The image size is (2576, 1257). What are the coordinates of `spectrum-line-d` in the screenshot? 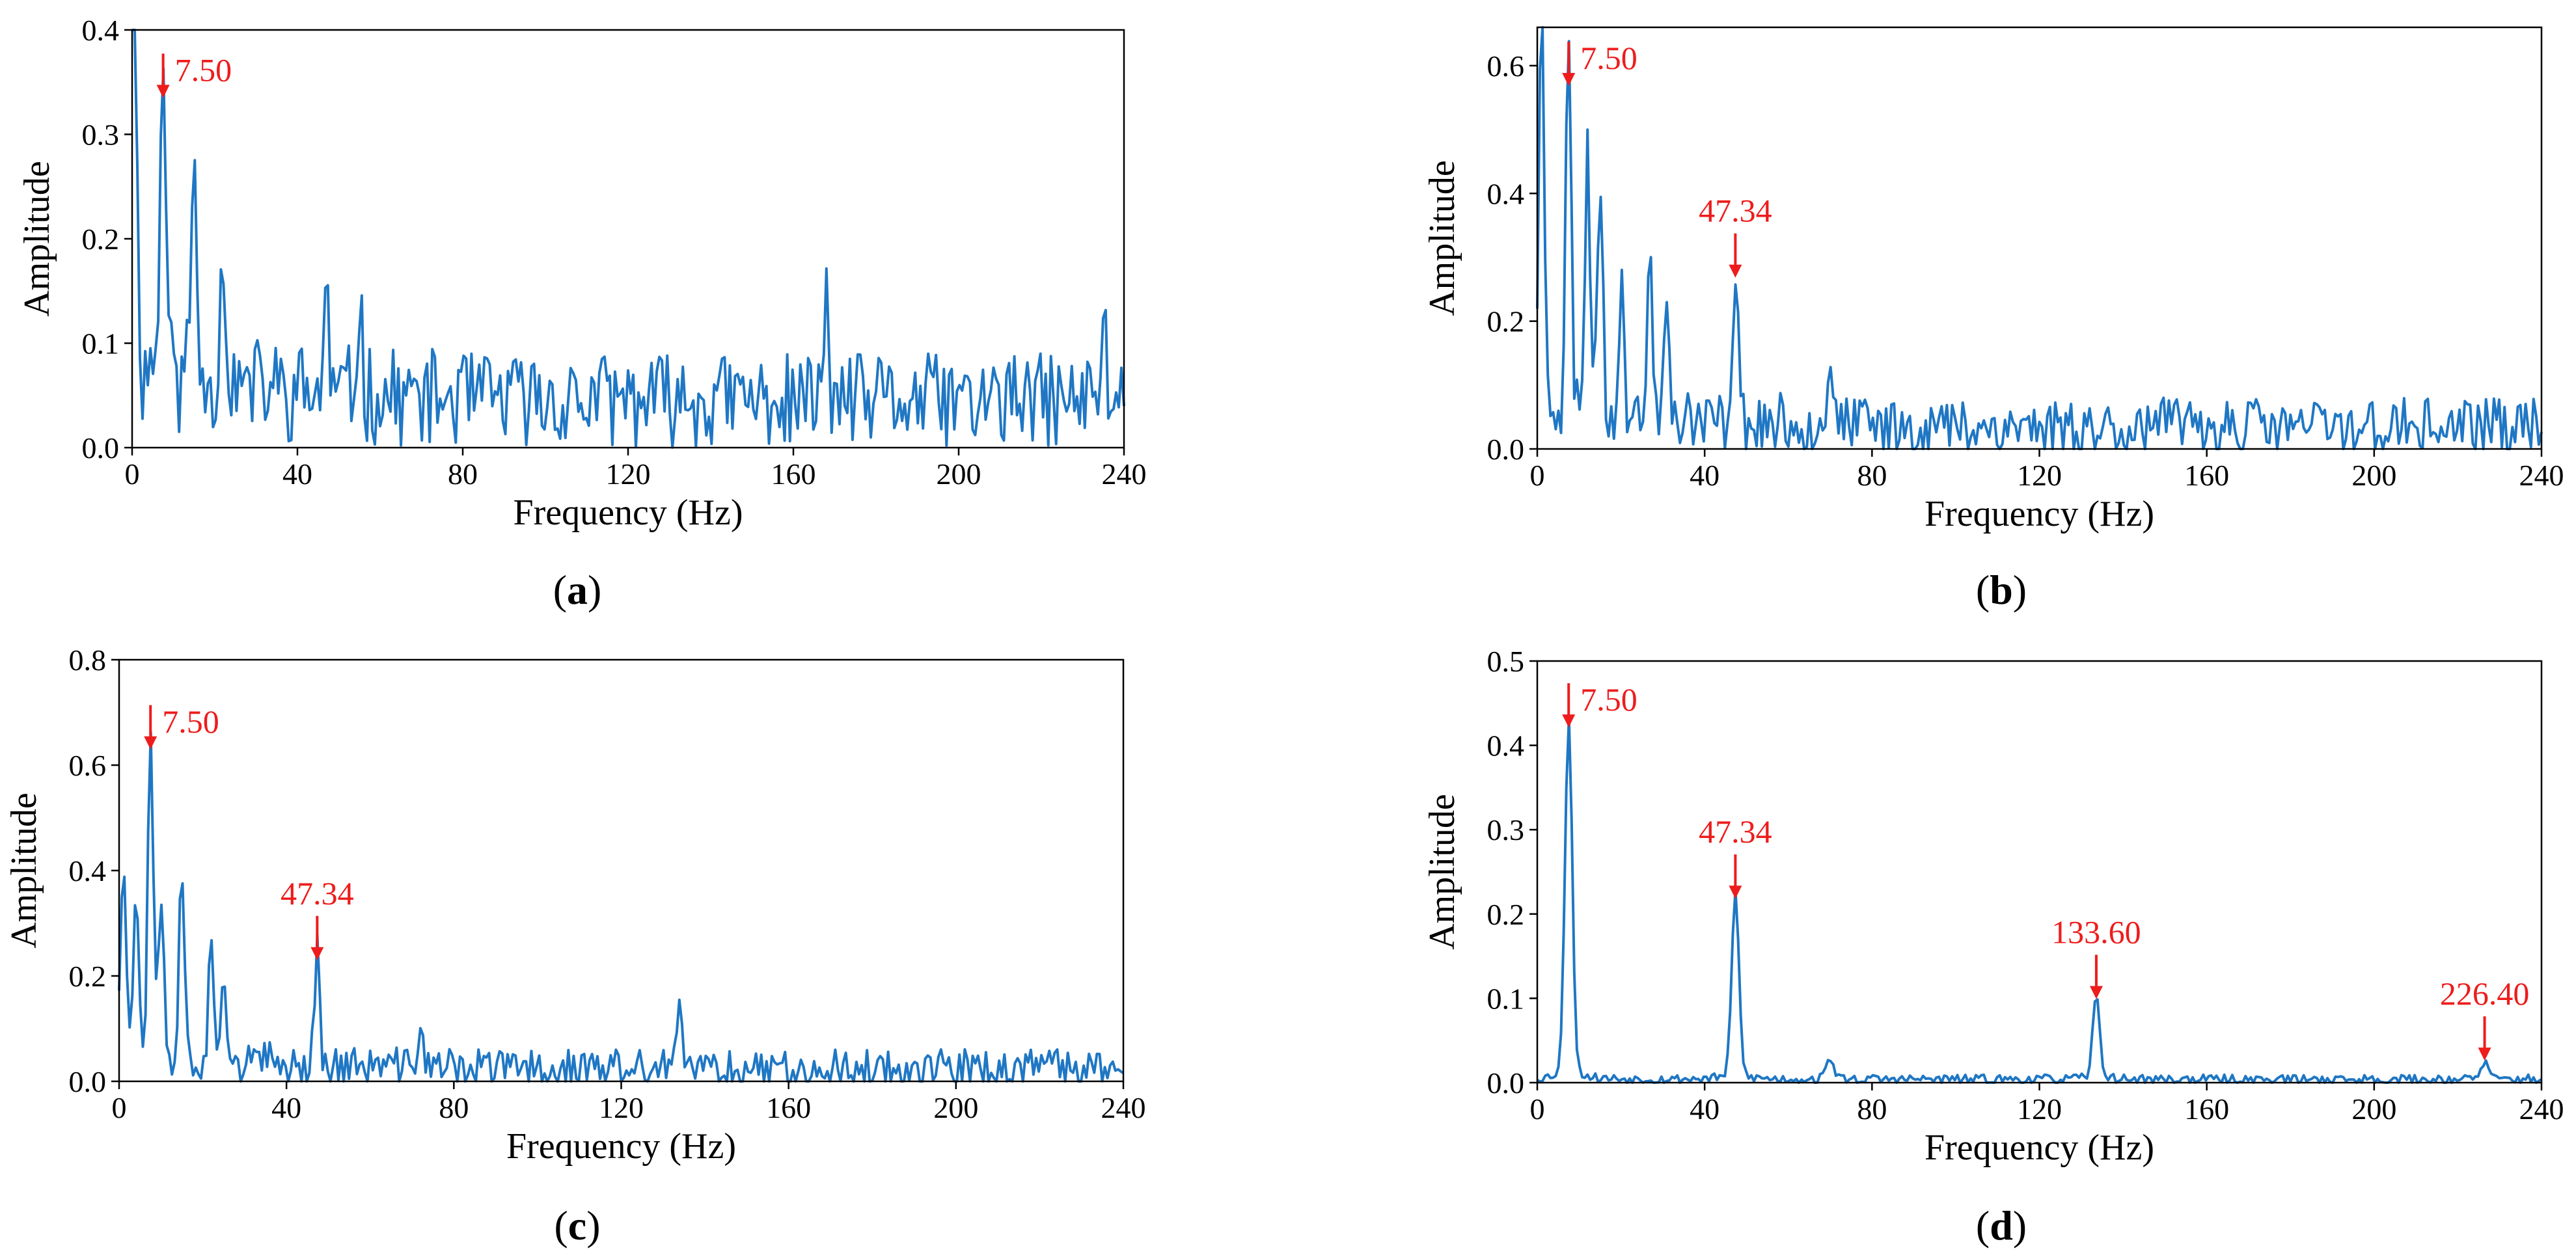 It's located at (2040, 900).